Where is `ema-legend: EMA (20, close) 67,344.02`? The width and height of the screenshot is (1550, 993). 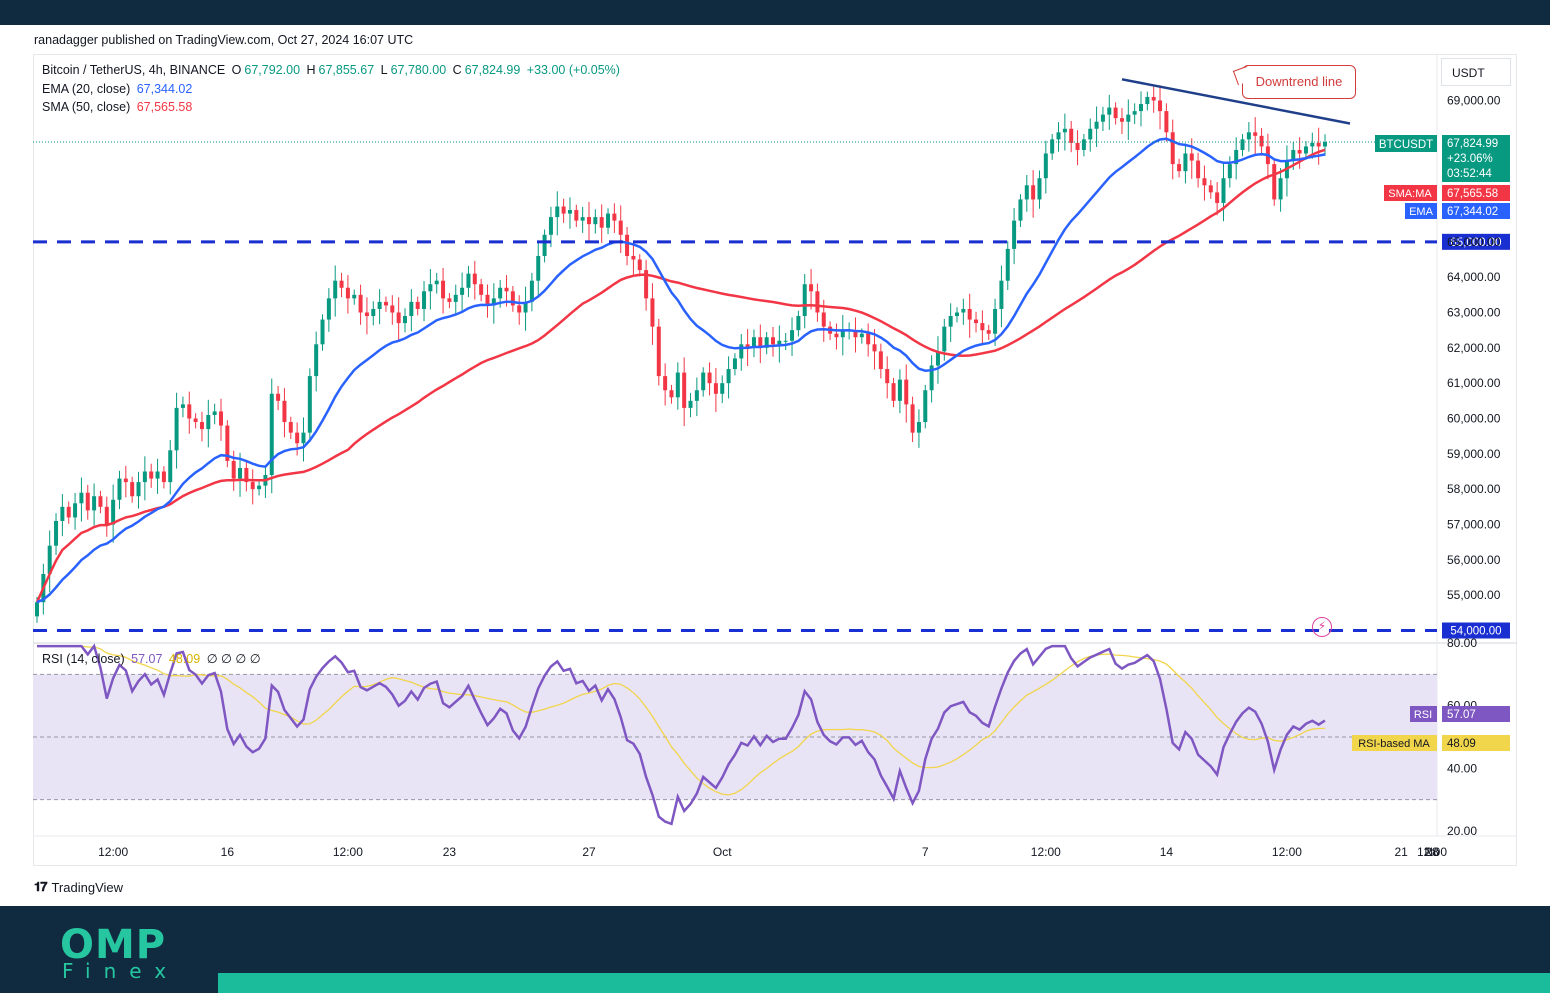 ema-legend: EMA (20, close) 67,344.02 is located at coordinates (118, 89).